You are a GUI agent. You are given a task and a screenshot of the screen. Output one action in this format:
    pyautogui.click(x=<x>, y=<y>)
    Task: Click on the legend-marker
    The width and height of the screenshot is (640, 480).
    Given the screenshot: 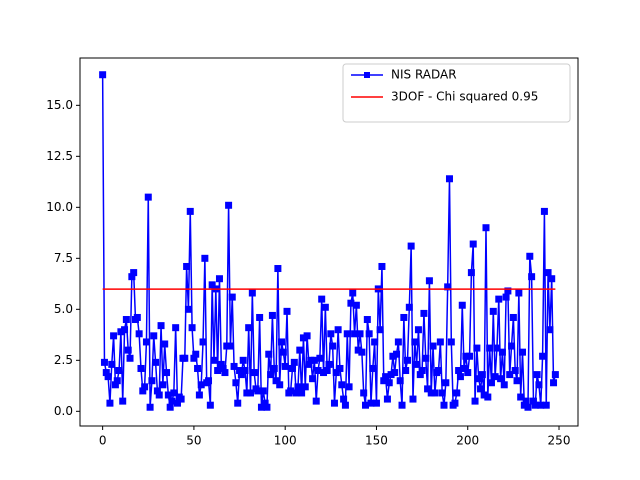 What is the action you would take?
    pyautogui.click(x=367, y=75)
    